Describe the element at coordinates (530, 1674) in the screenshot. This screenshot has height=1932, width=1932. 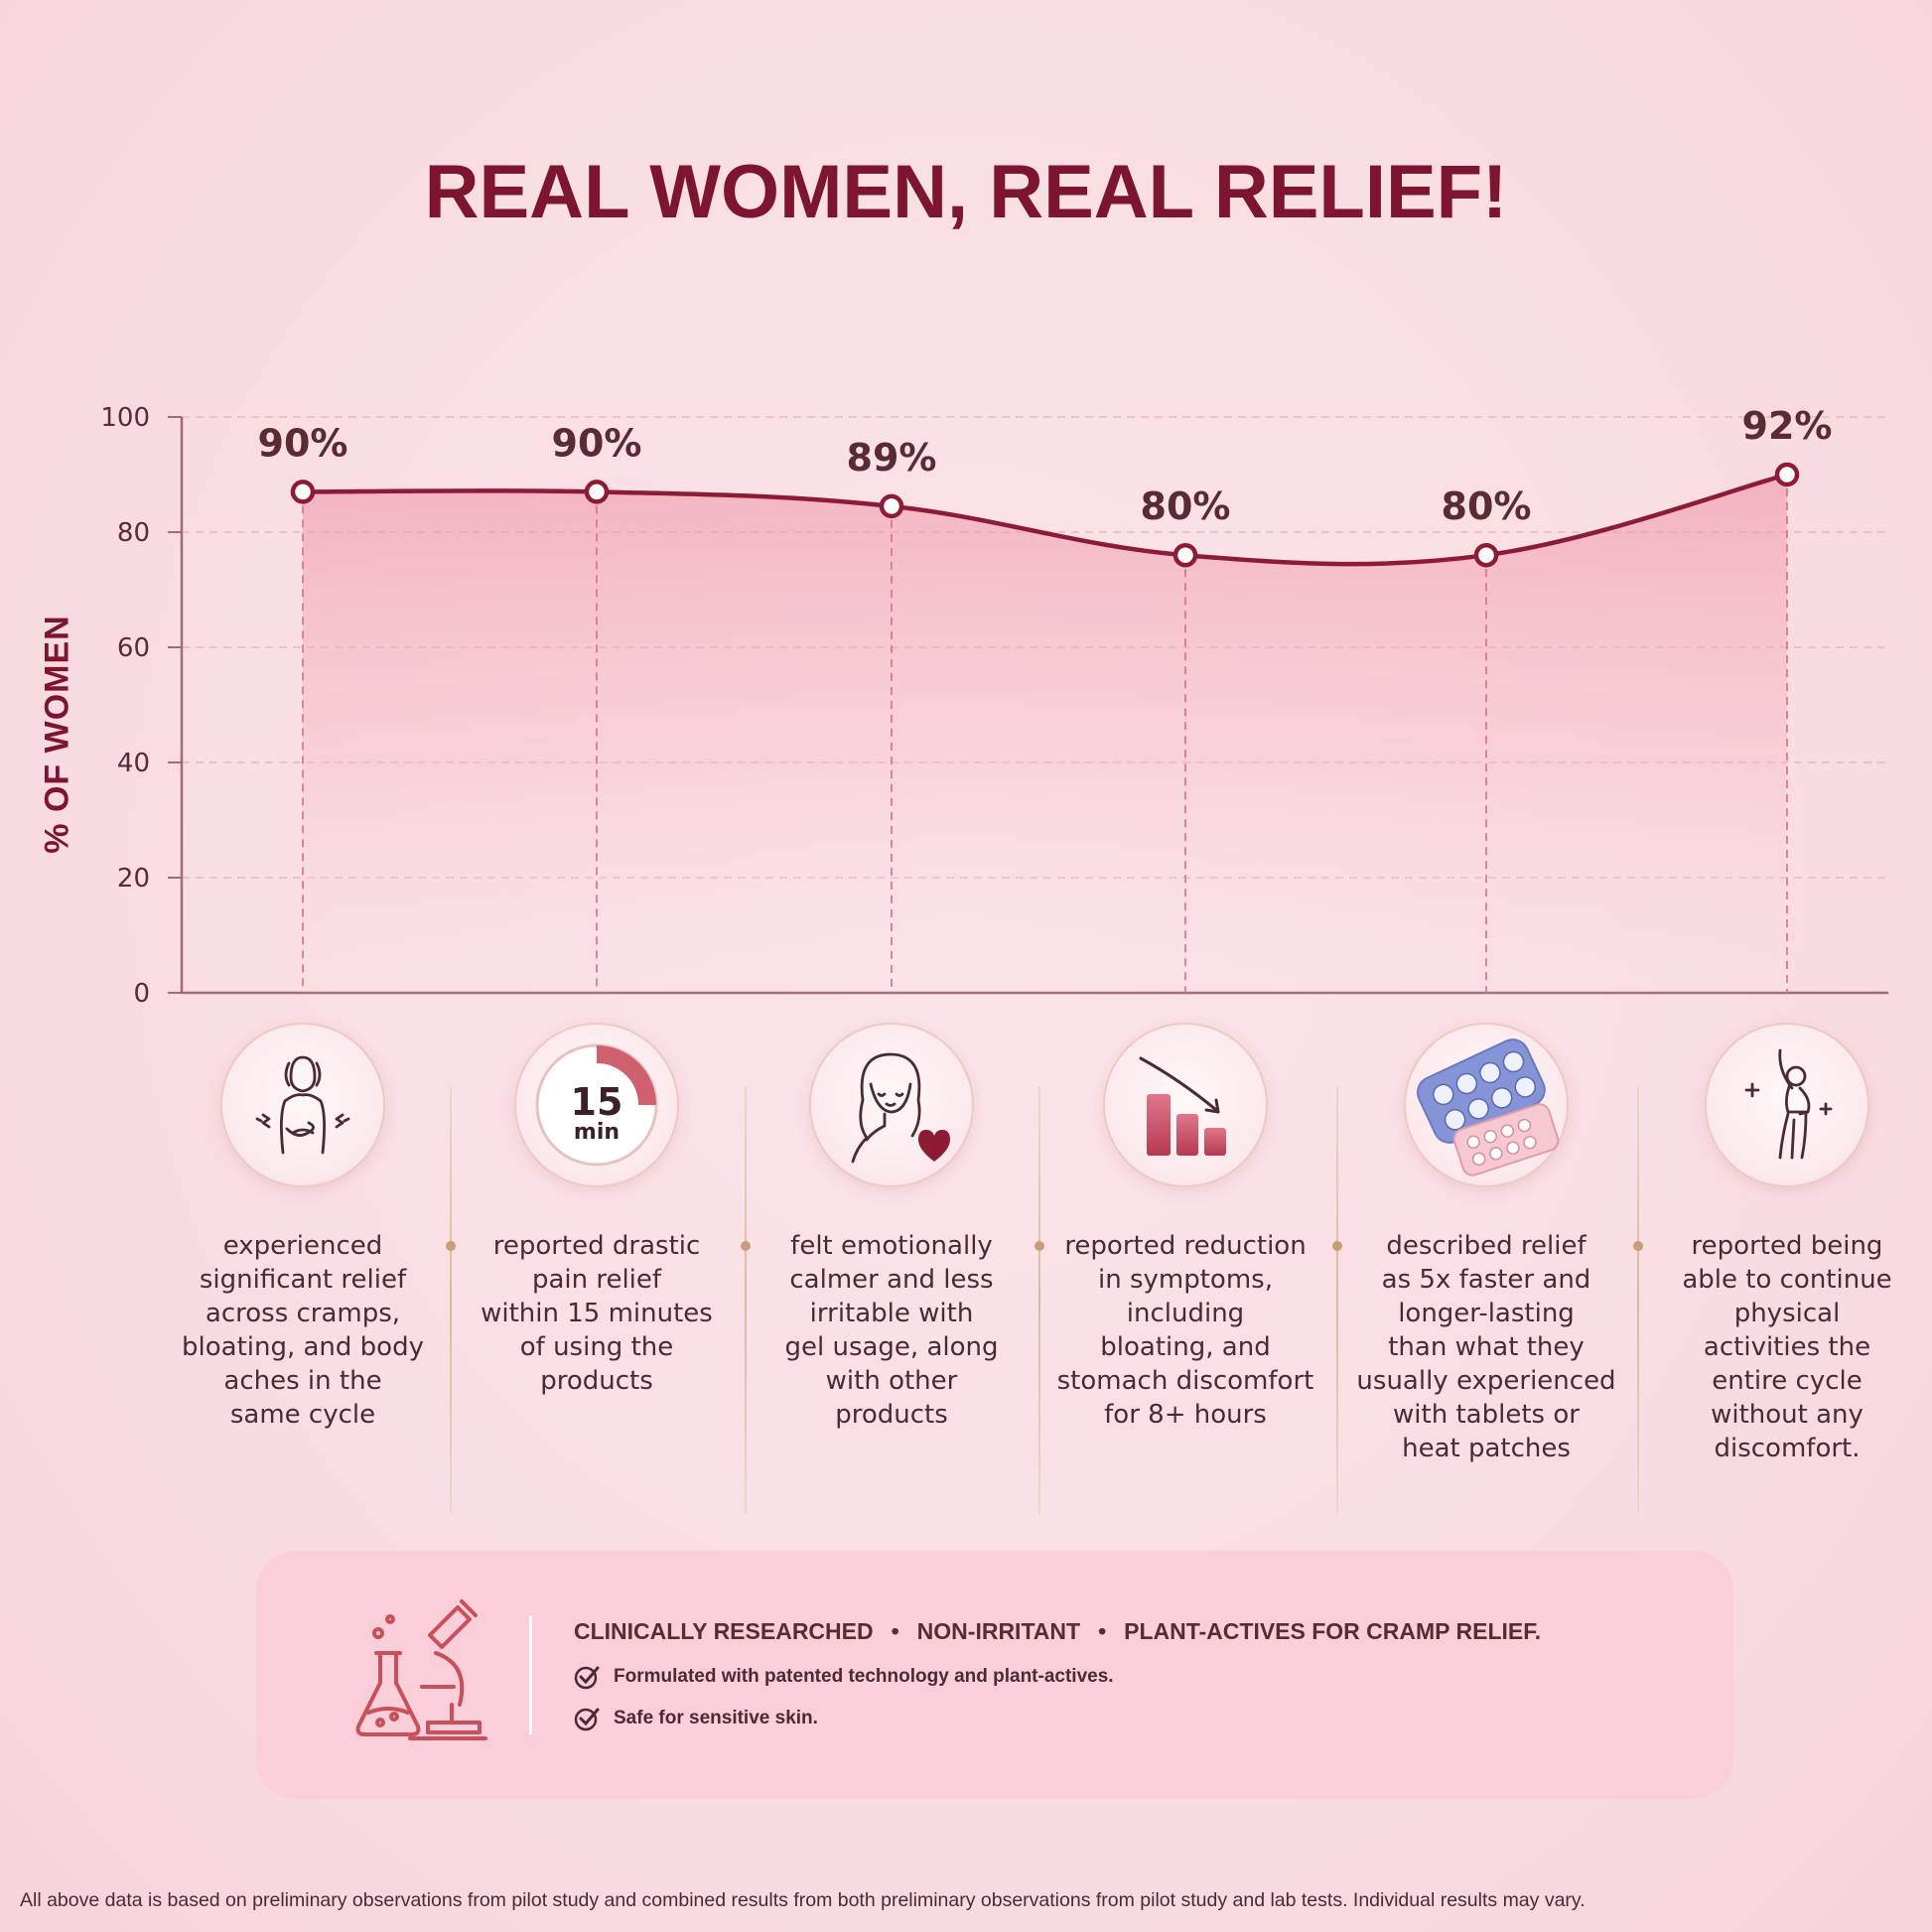
I see `panel-divider` at that location.